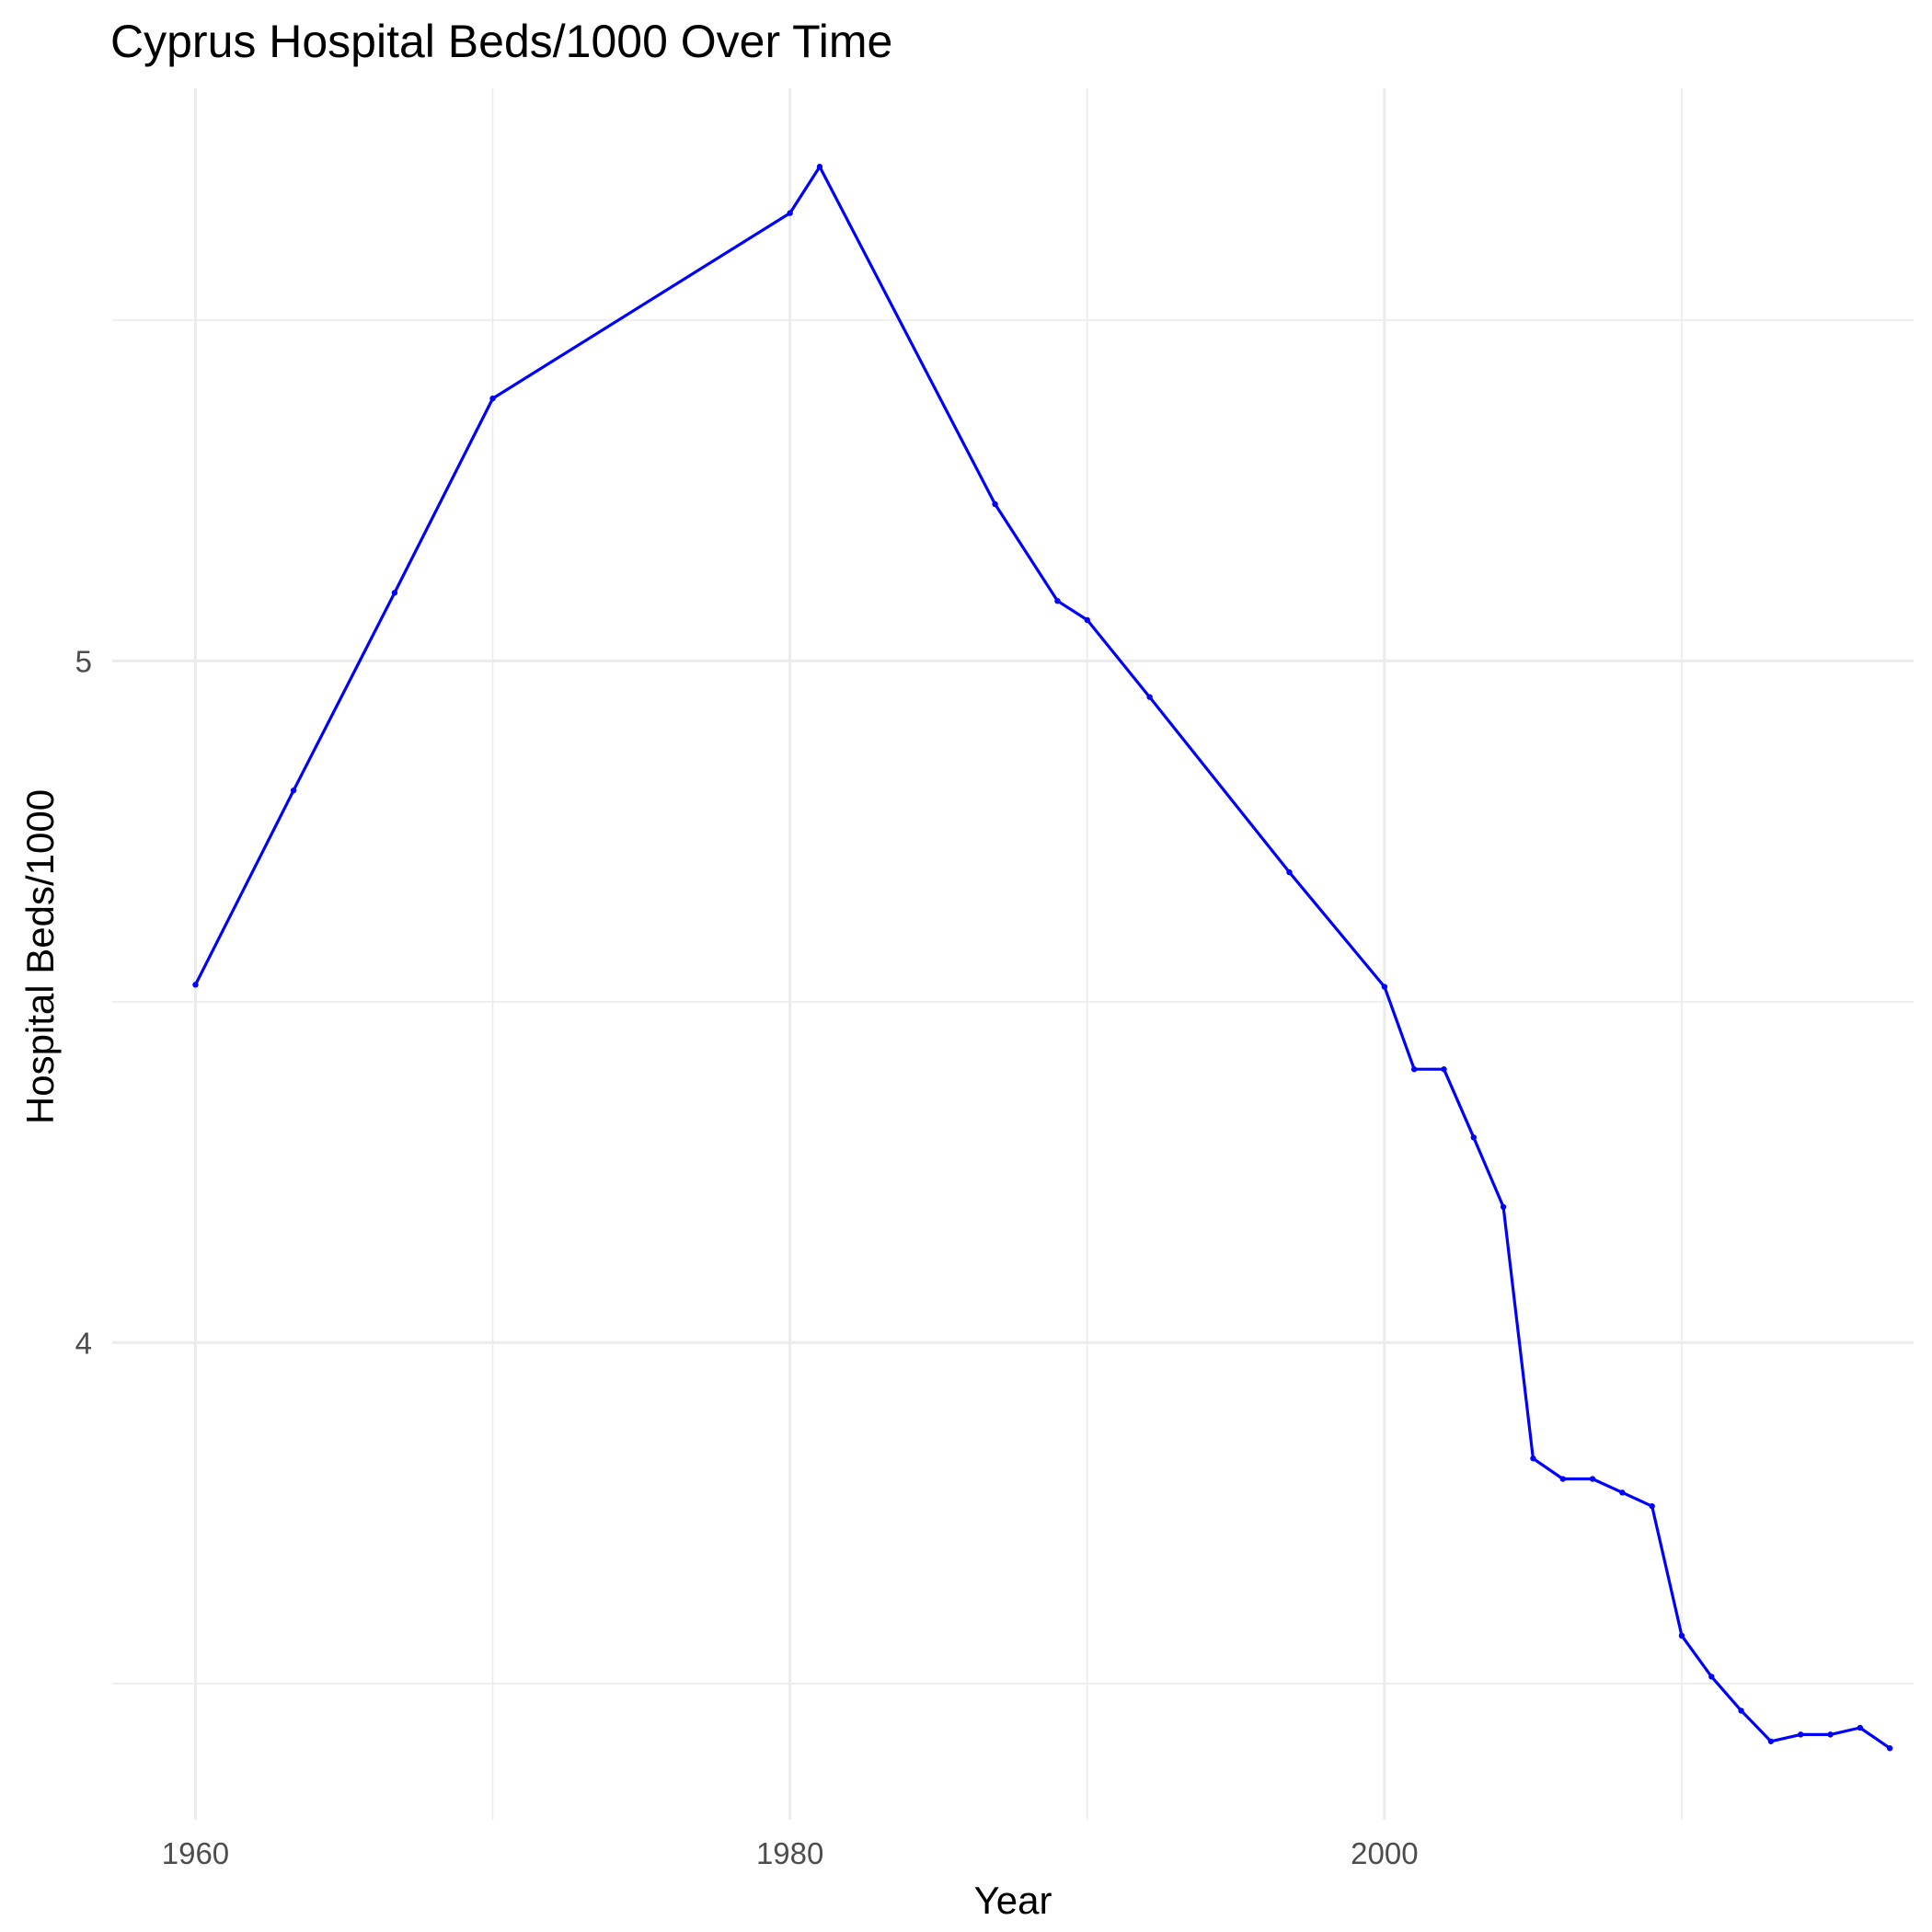 The image size is (1932, 1932). I want to click on y-axis-tick-labels: 45, so click(83, 1002).